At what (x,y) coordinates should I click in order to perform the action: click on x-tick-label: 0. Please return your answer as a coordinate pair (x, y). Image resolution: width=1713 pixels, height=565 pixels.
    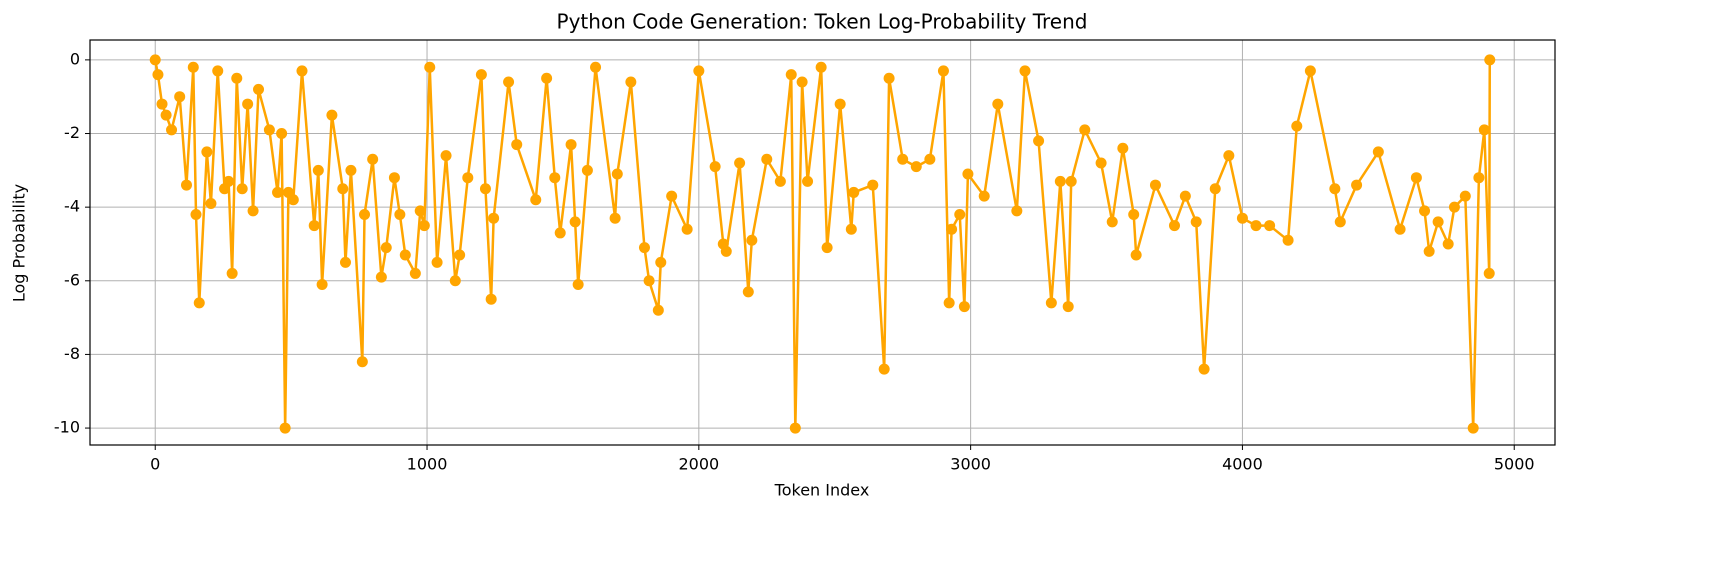
    Looking at the image, I should click on (155, 464).